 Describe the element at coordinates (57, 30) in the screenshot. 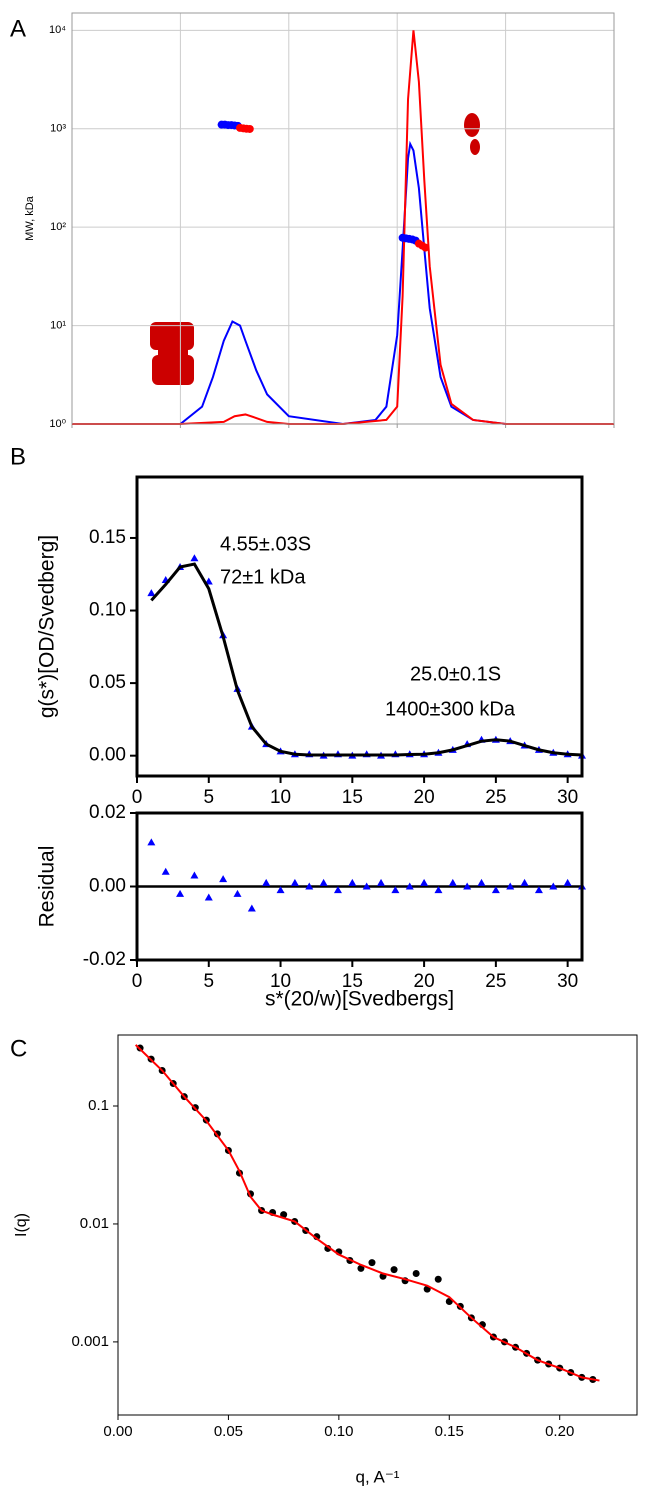

I see `y-tick-label: 10⁴` at that location.